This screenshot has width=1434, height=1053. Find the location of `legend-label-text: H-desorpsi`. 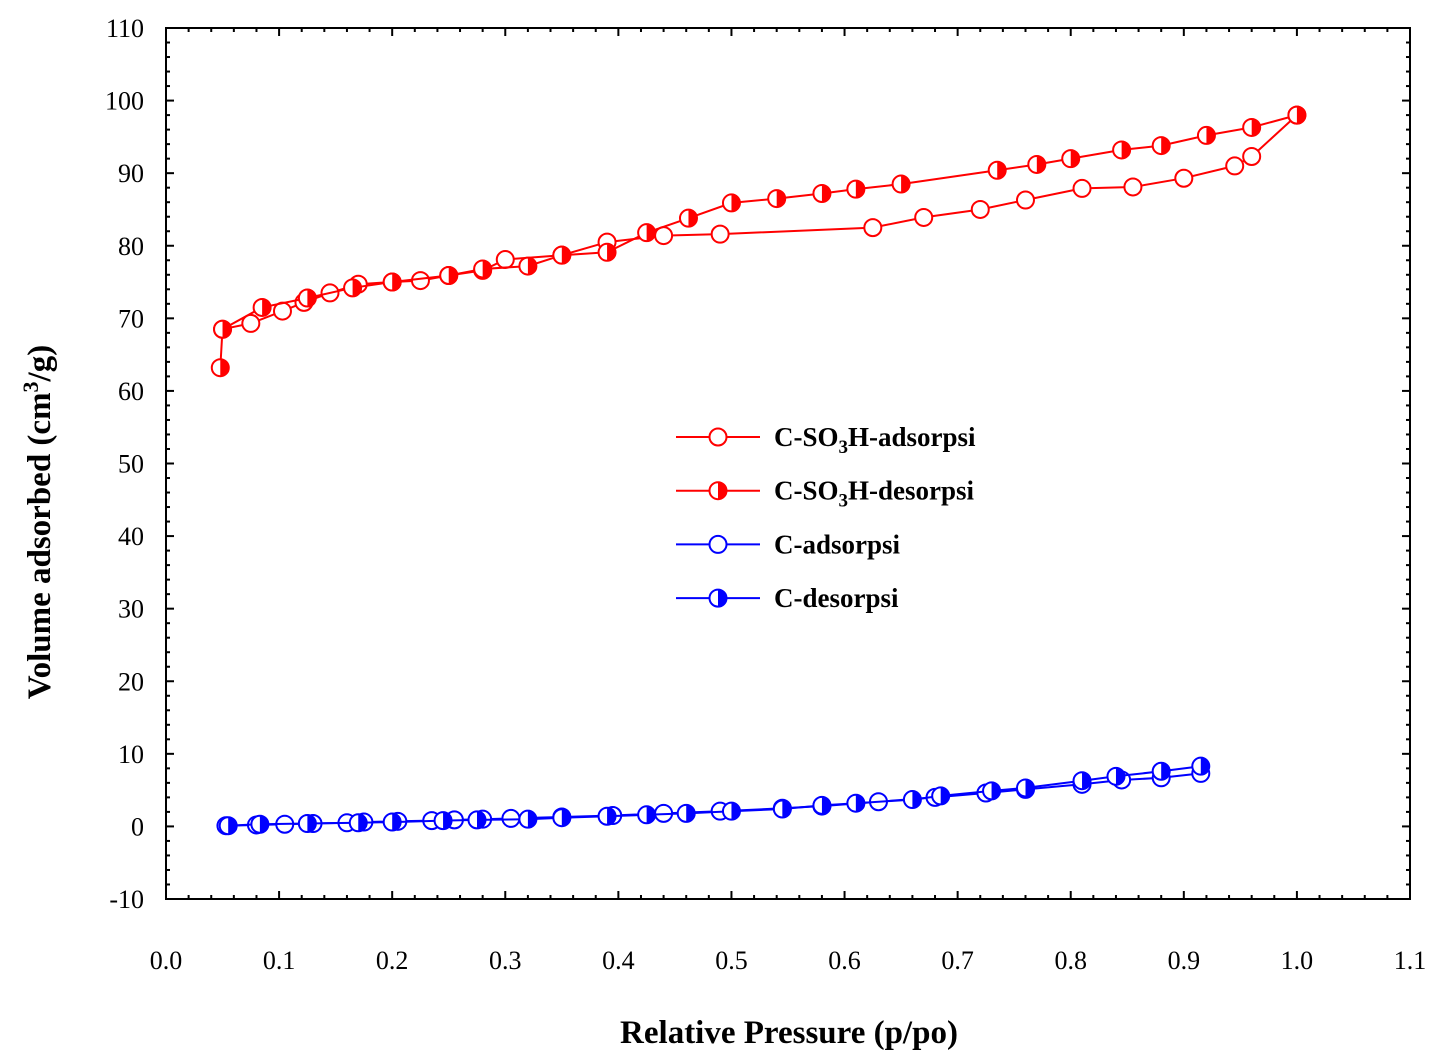

legend-label-text: H-desorpsi is located at coordinates (911, 491).